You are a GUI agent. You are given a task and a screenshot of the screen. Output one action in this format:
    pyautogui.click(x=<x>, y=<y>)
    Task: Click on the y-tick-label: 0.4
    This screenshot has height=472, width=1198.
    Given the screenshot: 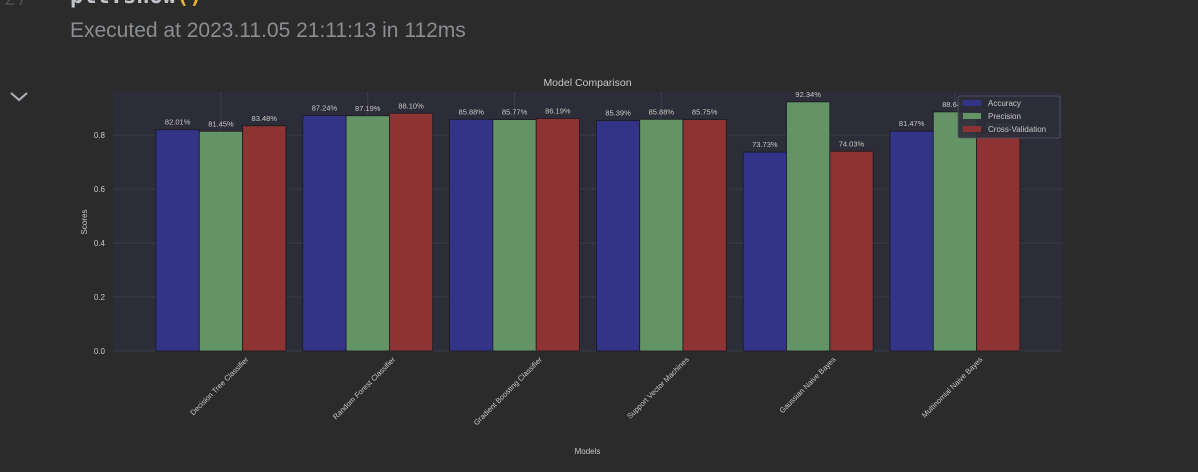 What is the action you would take?
    pyautogui.click(x=100, y=243)
    